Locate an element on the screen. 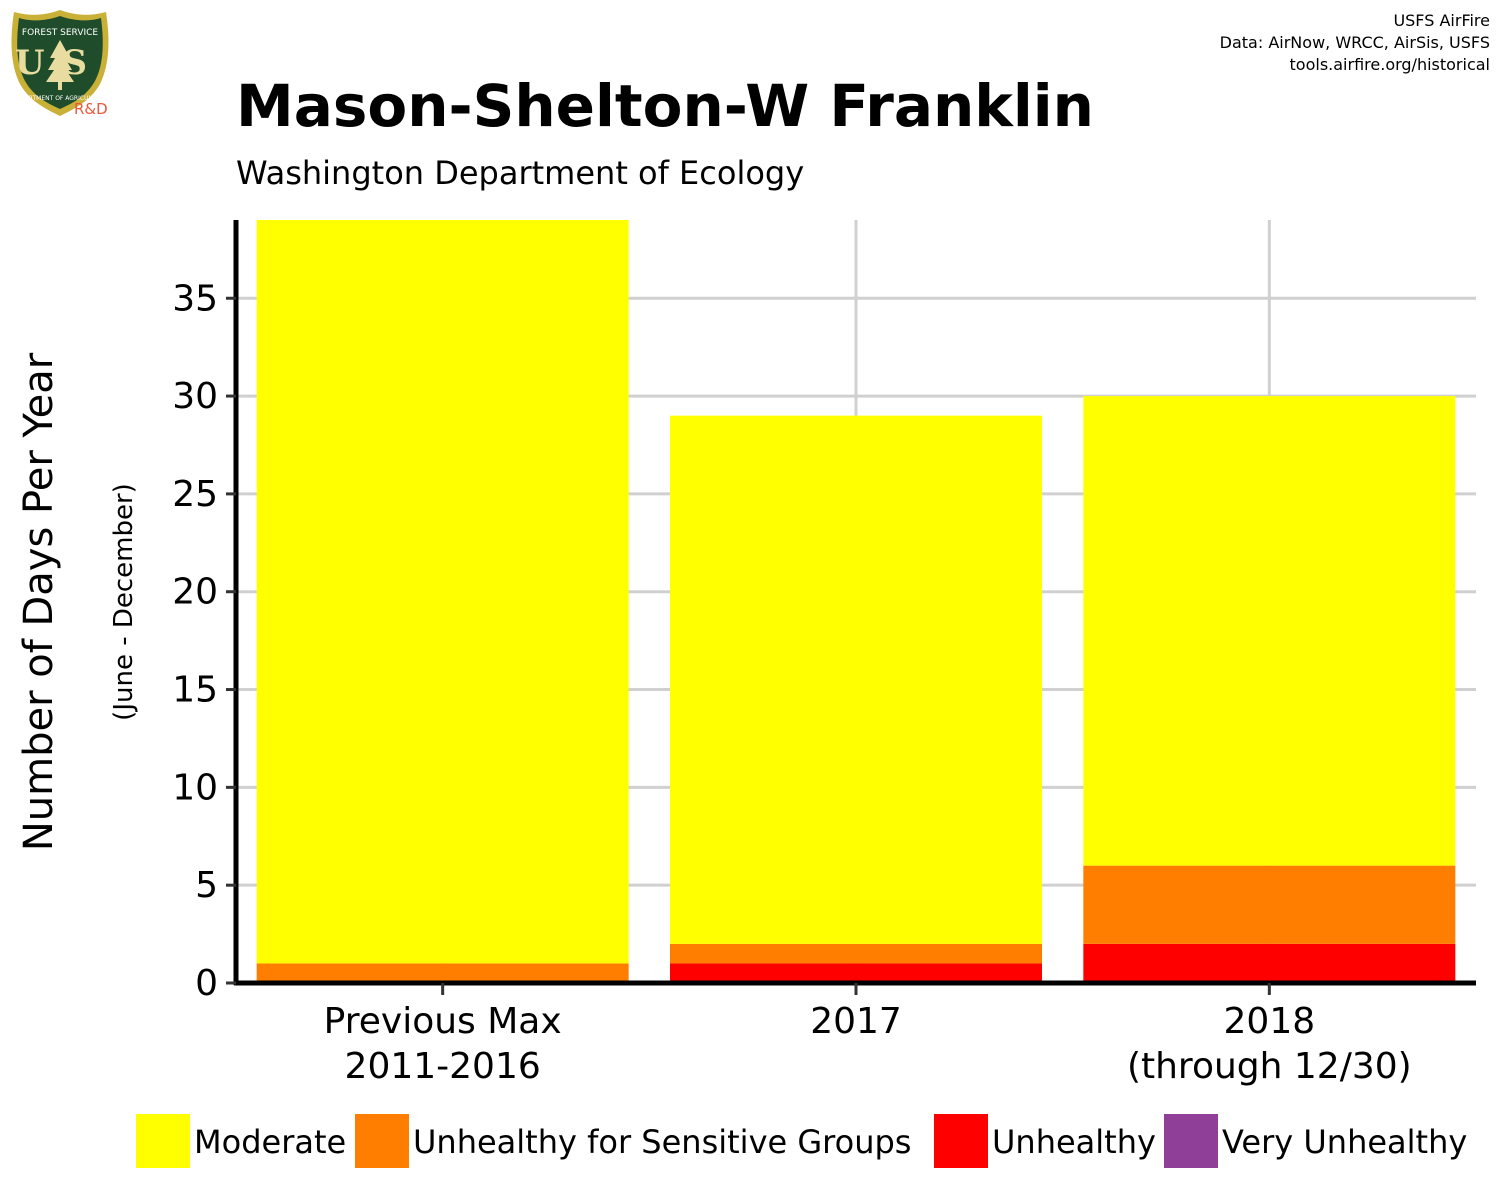  credit-line: tools.airfire.org/historical is located at coordinates (1389, 64).